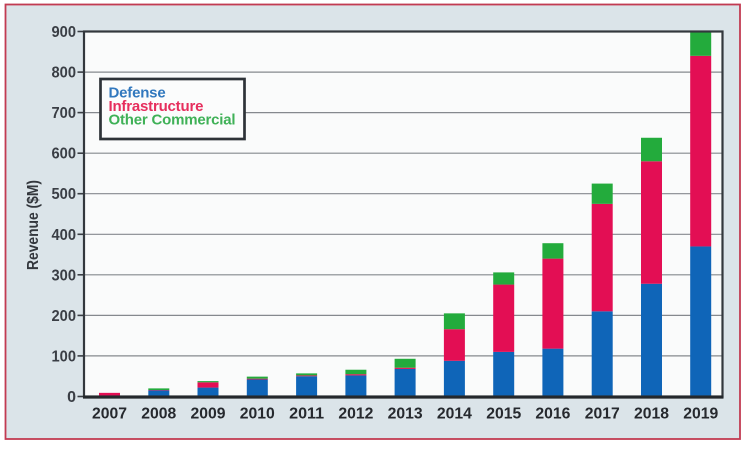  Describe the element at coordinates (405, 414) in the screenshot. I see `svg-text: 2013` at that location.